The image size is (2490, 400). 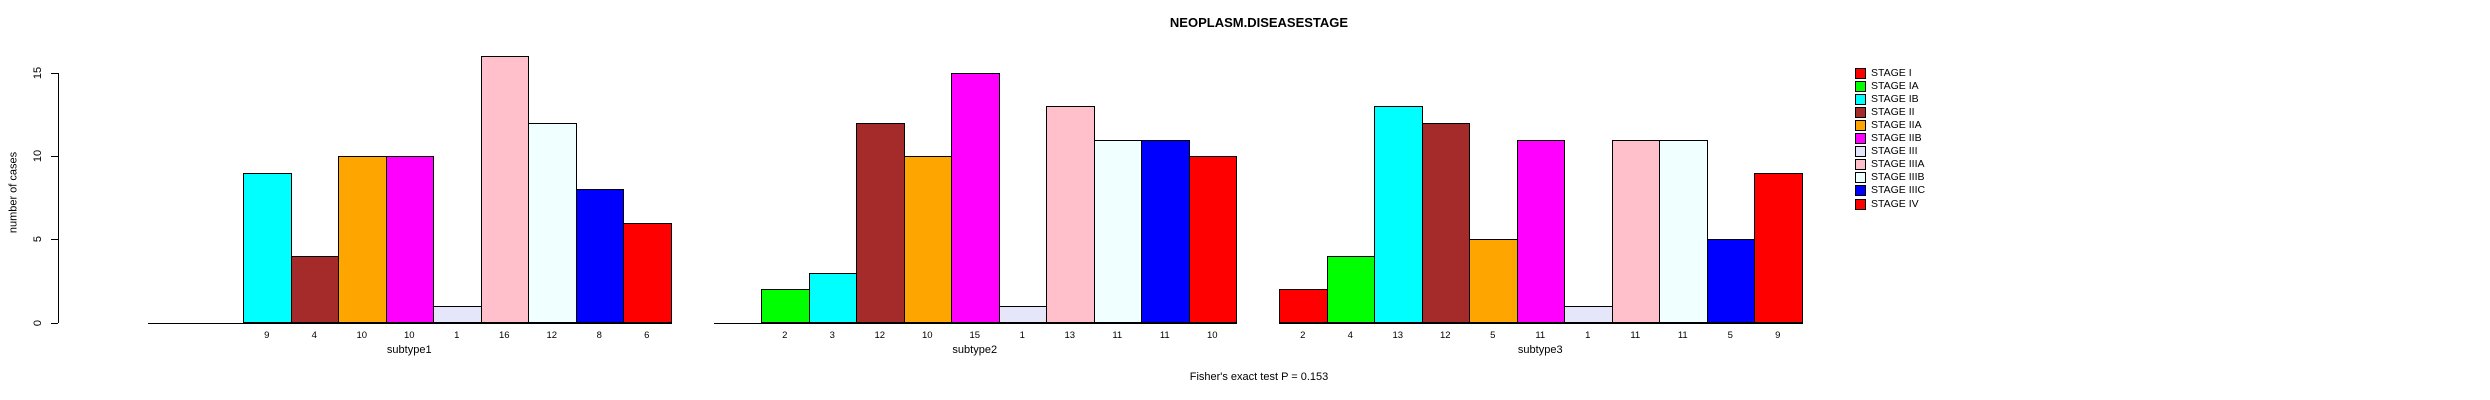 I want to click on legend-item-label: STAGE III, so click(x=1894, y=151).